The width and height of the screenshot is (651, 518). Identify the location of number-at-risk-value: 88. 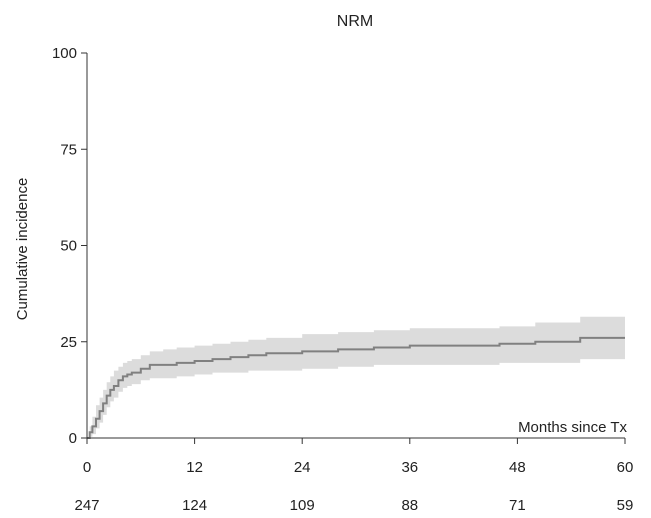
(409, 505).